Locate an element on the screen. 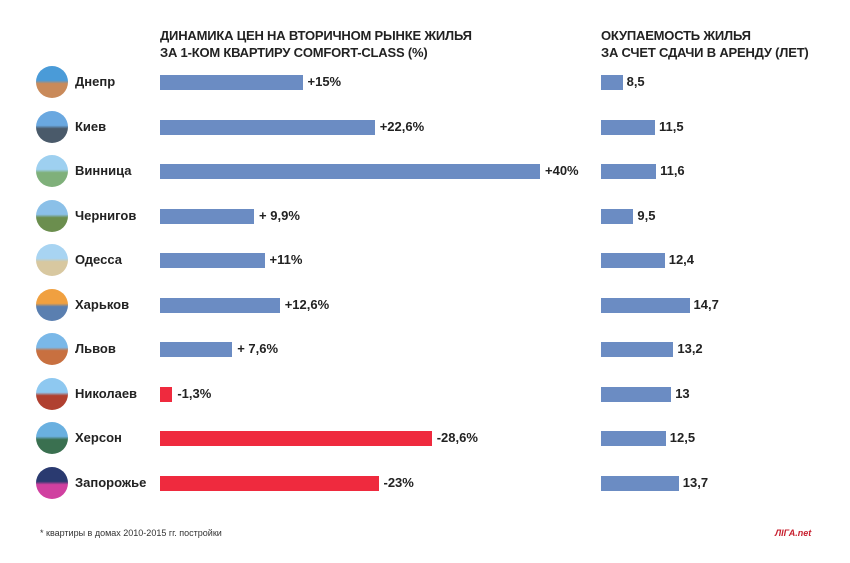 This screenshot has width=850, height=563. payback-data-label: 13,7 is located at coordinates (695, 482).